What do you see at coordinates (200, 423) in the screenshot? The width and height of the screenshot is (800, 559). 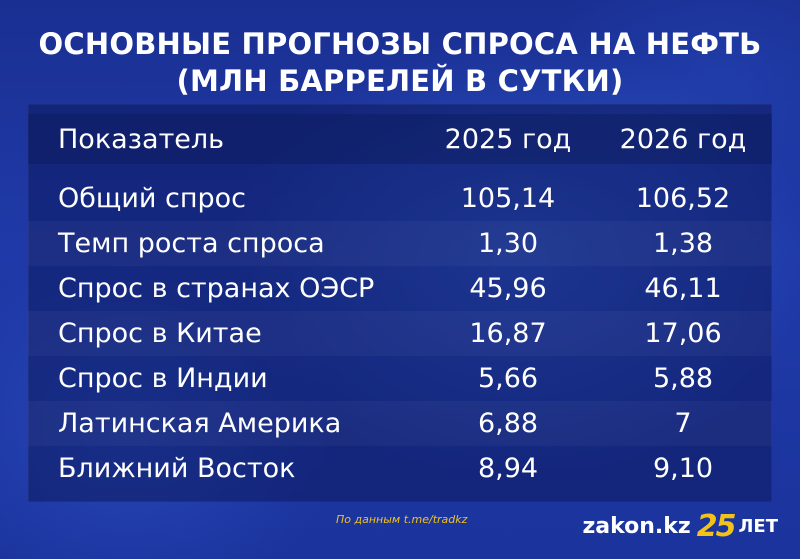 I see `row-label: Латинская Америка` at bounding box center [200, 423].